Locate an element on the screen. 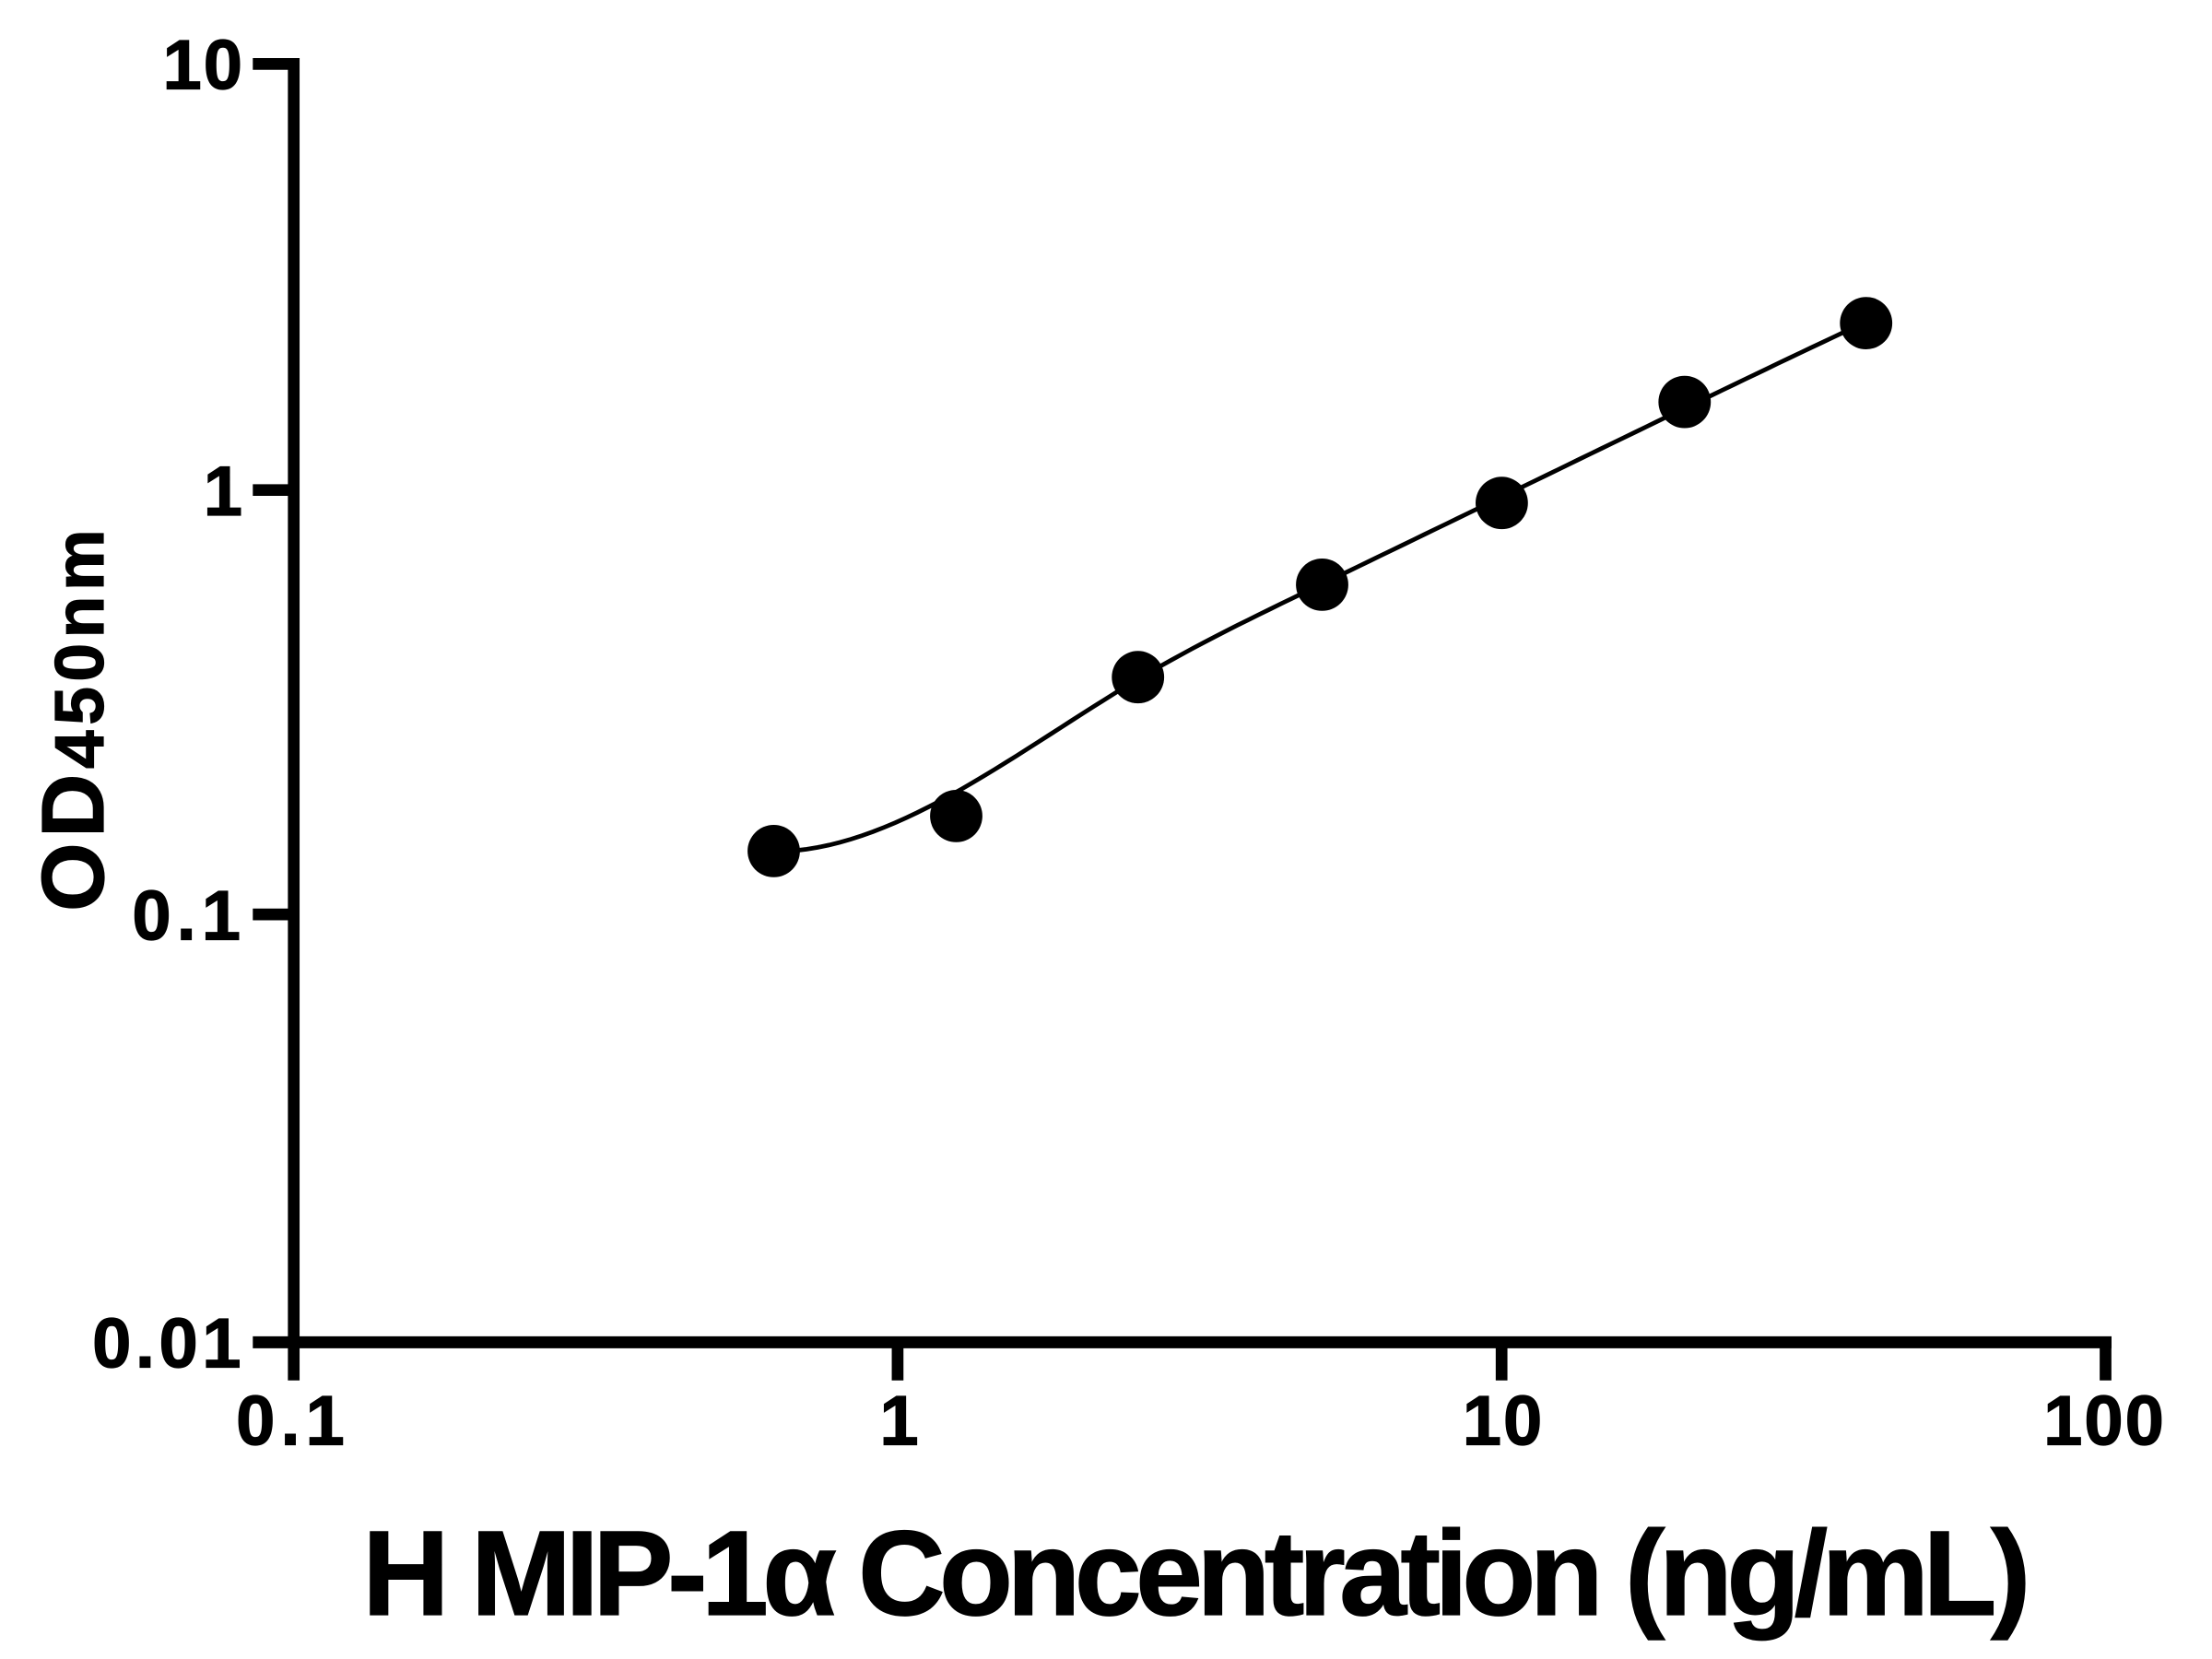 The width and height of the screenshot is (2212, 1659). svg-text: 100 is located at coordinates (2104, 1421).